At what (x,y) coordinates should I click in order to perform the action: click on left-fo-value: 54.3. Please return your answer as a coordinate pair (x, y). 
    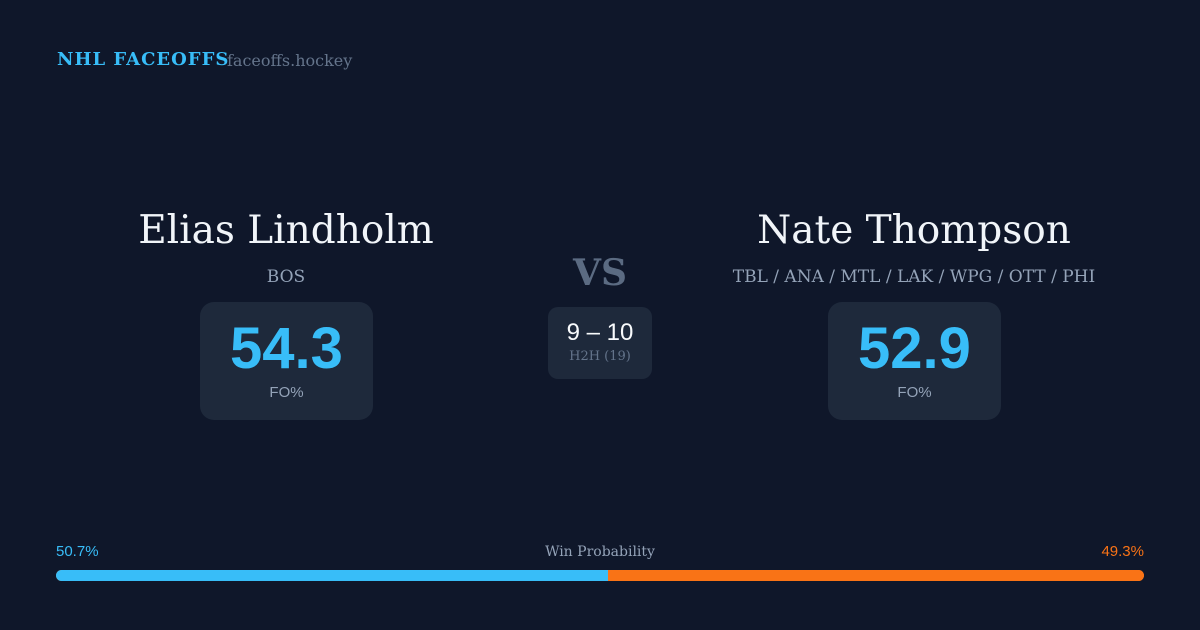
    Looking at the image, I should click on (286, 348).